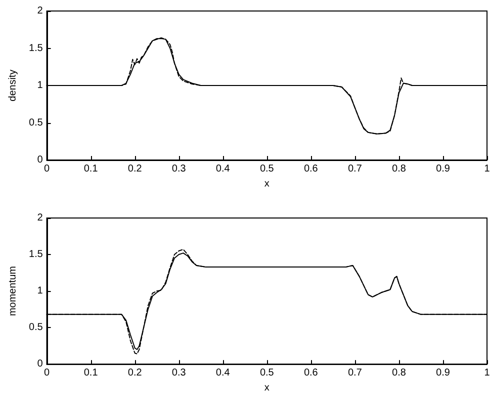  I want to click on y-axis-title: density, so click(13, 86).